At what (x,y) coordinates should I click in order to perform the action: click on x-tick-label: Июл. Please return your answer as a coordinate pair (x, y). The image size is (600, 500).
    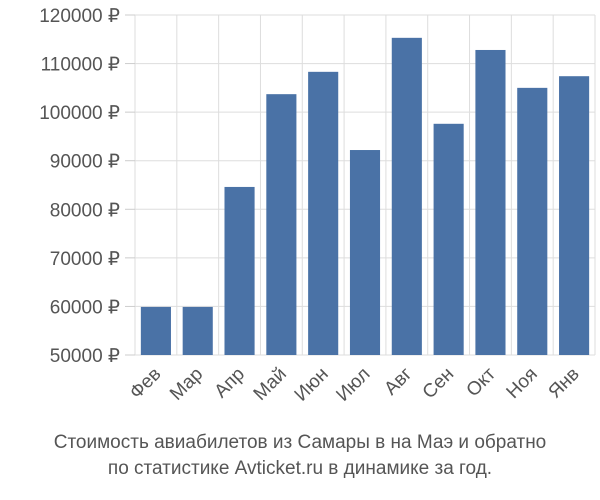
    Looking at the image, I should click on (353, 385).